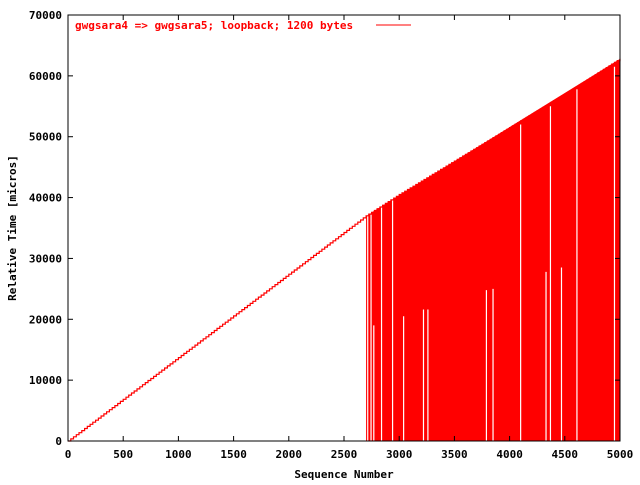 This screenshot has height=485, width=640. What do you see at coordinates (45, 258) in the screenshot?
I see `y-tick-label: 30000` at bounding box center [45, 258].